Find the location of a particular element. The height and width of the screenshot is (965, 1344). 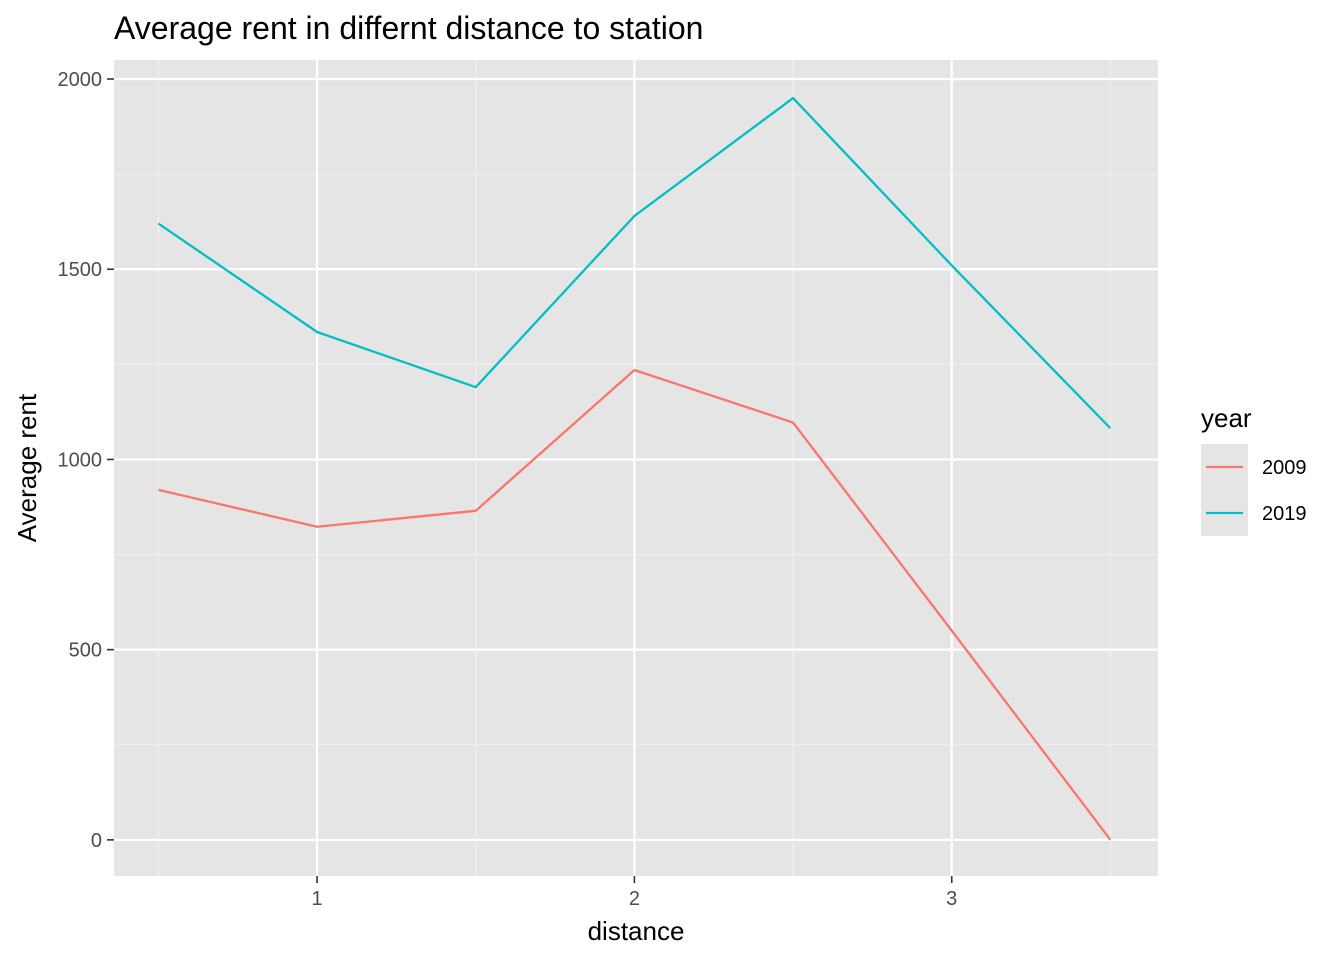

x-axis-title: distance is located at coordinates (636, 931).